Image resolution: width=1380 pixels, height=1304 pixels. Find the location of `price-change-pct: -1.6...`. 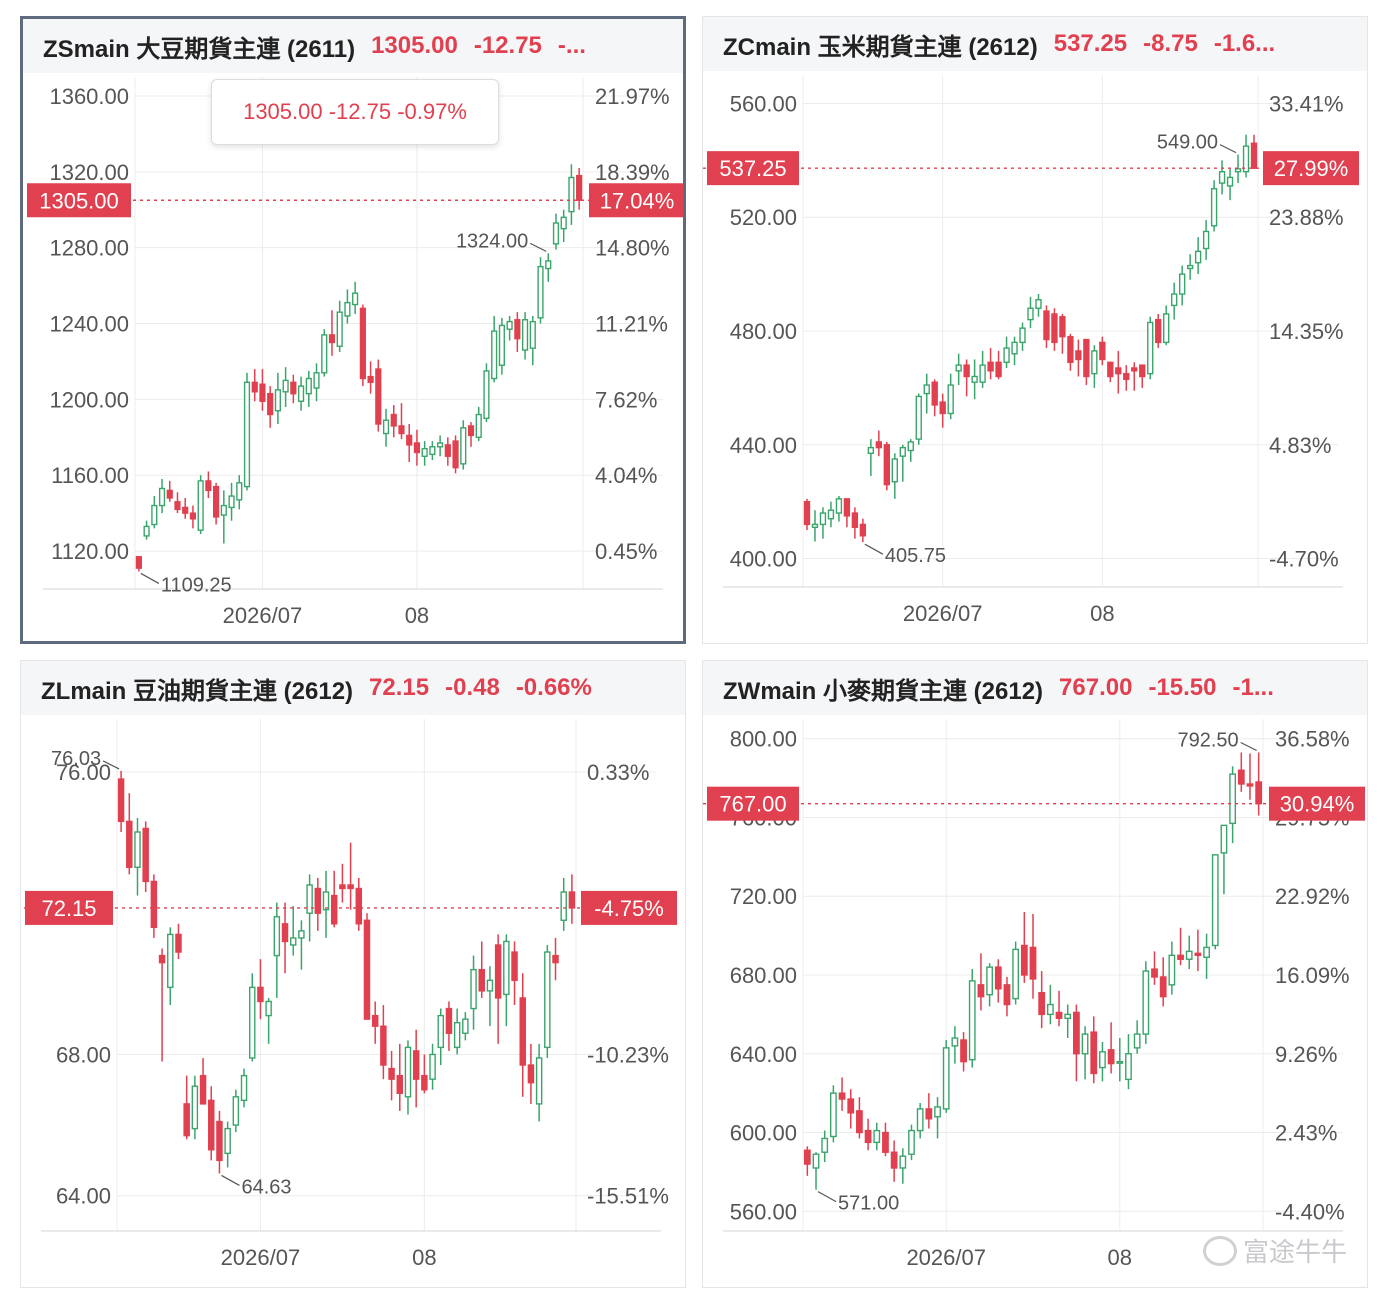

price-change-pct: -1.6... is located at coordinates (1244, 43).